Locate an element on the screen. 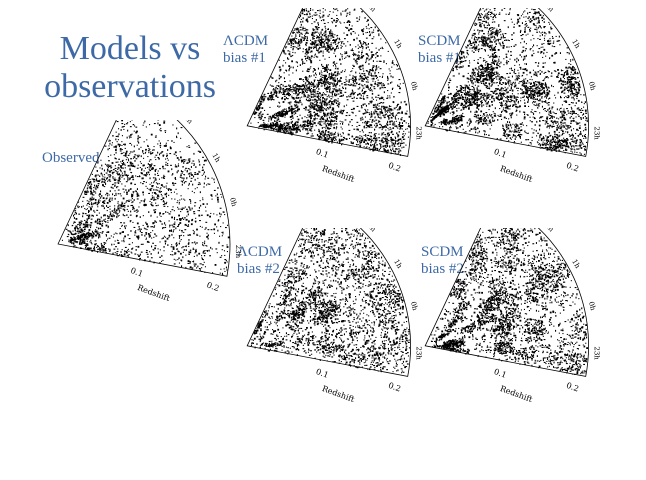 The image size is (646, 480). label-scdm-bias-2-line1: SCDM is located at coordinates (442, 252).